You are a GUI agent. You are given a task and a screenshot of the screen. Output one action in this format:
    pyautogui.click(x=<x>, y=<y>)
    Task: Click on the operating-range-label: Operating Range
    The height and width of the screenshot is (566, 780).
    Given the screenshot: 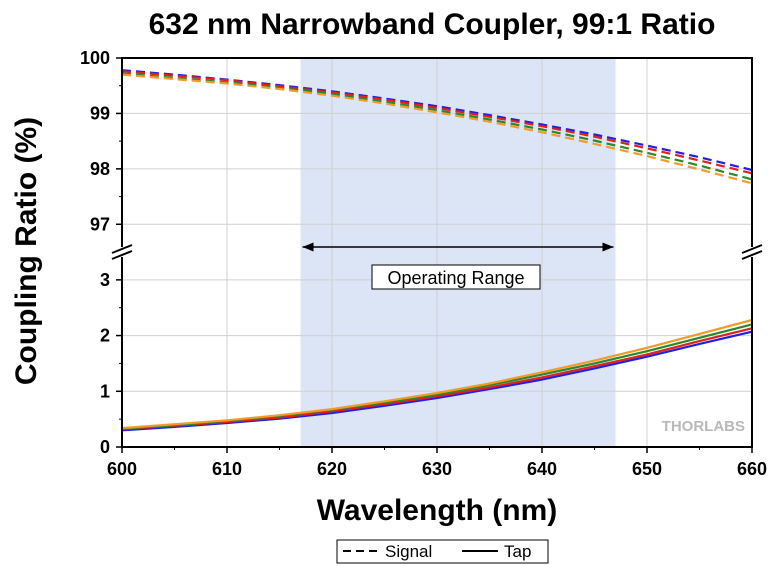 What is the action you would take?
    pyautogui.click(x=455, y=278)
    